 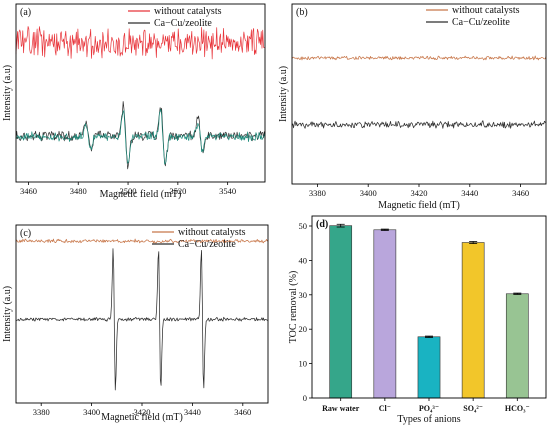 What do you see at coordinates (183, 23) in the screenshot?
I see `panel-a-legend-label-ca-cu-zeolite: Ca−Cu/zeolite` at bounding box center [183, 23].